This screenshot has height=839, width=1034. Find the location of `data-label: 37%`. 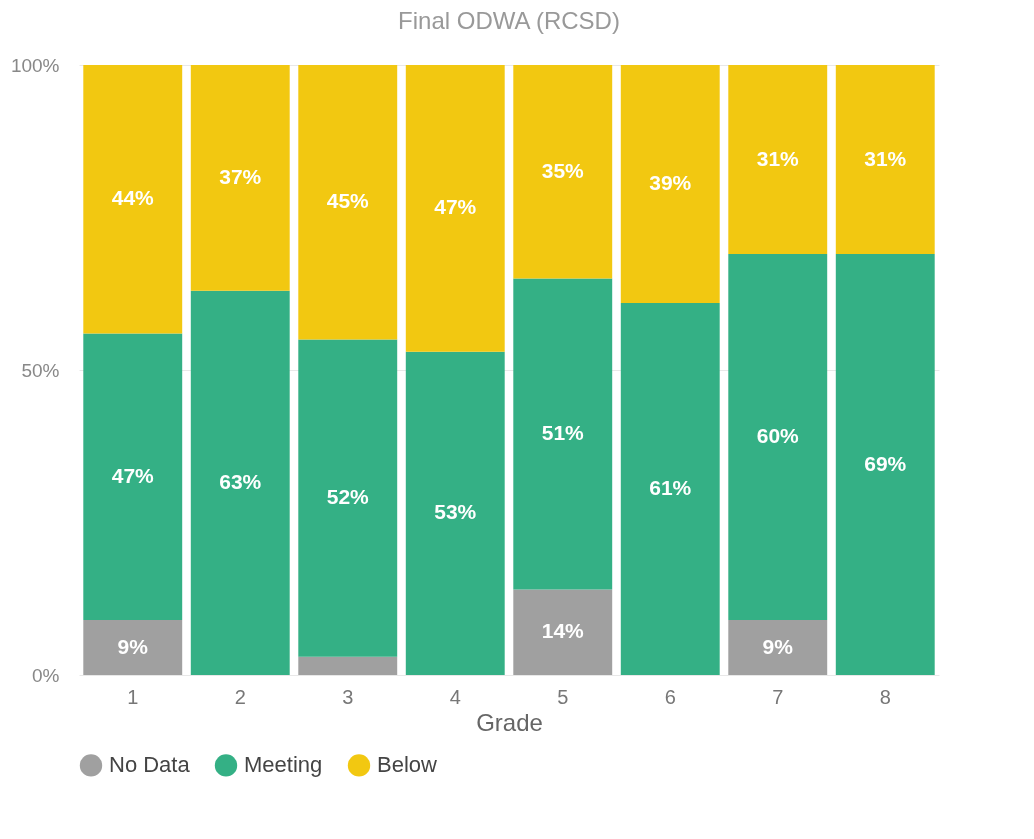

data-label: 37% is located at coordinates (240, 176).